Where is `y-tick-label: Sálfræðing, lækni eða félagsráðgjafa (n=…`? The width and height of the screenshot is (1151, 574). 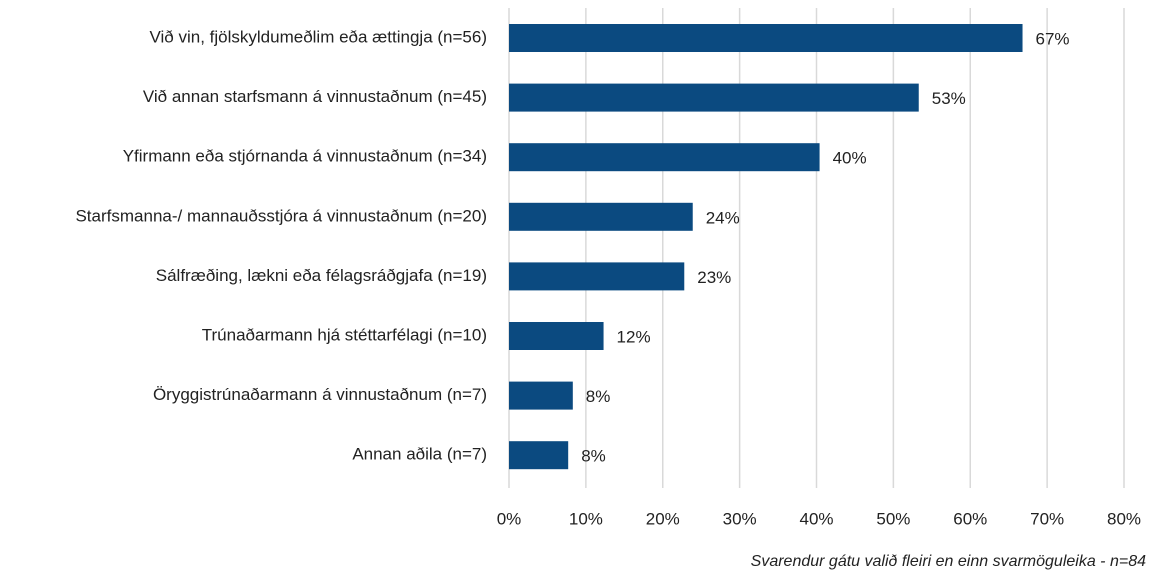 y-tick-label: Sálfræðing, lækni eða félagsráðgjafa (n=… is located at coordinates (321, 275).